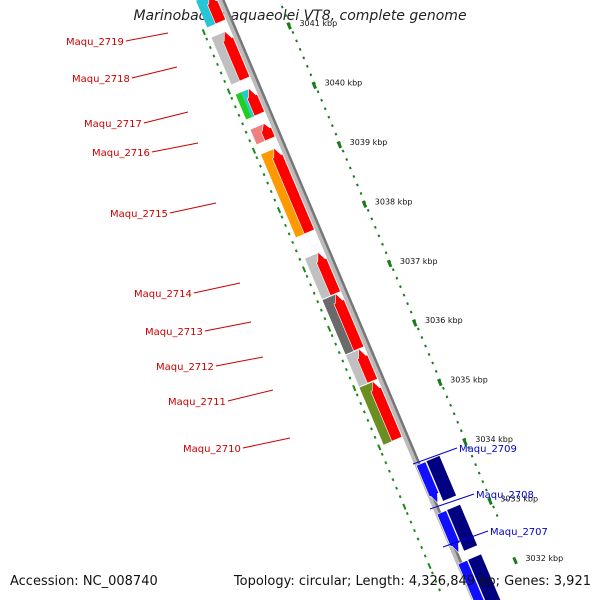  Describe the element at coordinates (488, 449) in the screenshot. I see `gene-label-forward: Maqu_2709` at that location.